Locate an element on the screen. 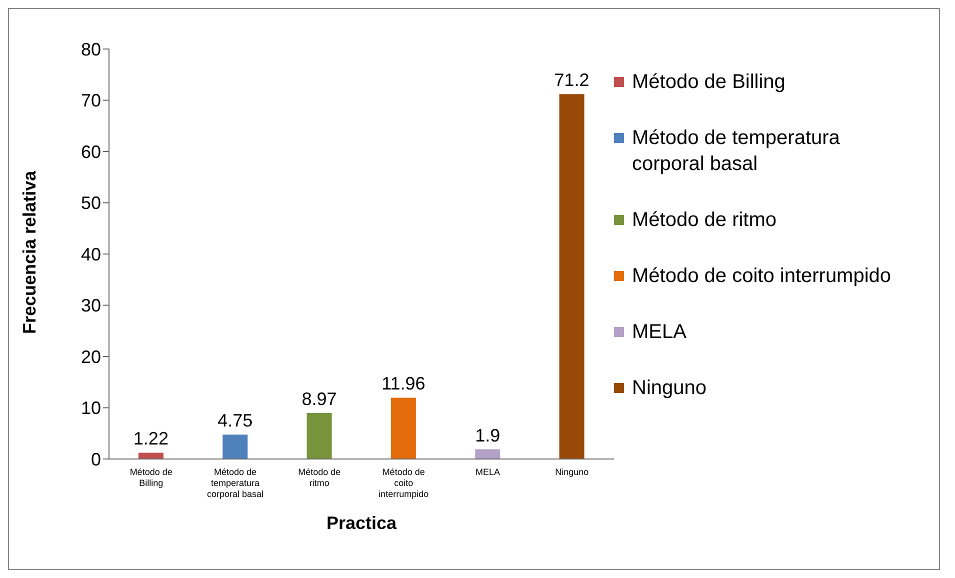 Image resolution: width=955 pixels, height=578 pixels. y-tick-label: 0 is located at coordinates (95, 459).